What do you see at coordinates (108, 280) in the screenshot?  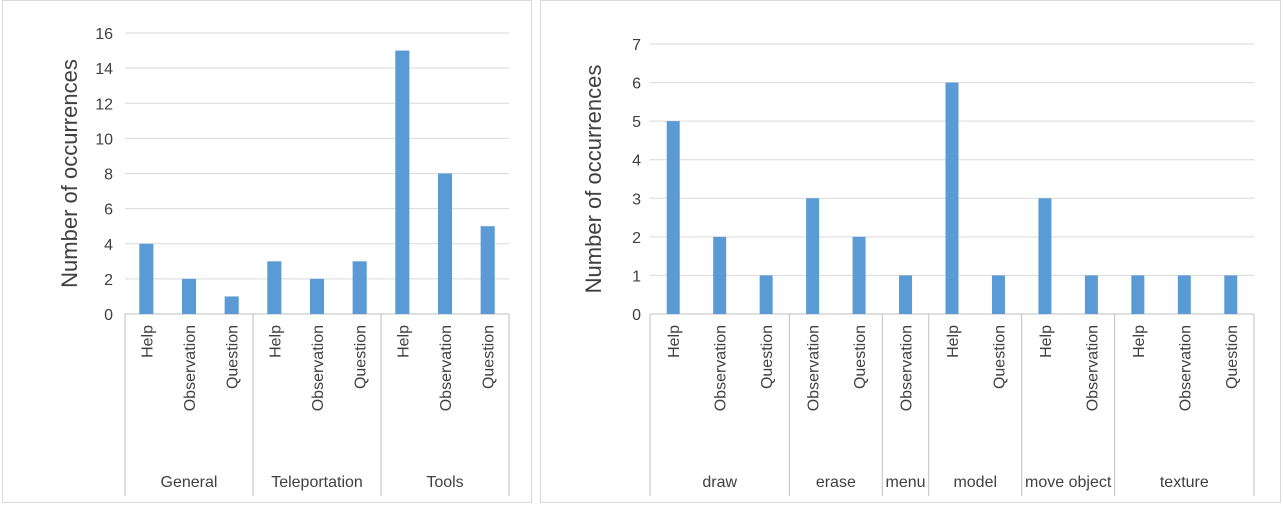 I see `chart0-y-tick-label: 2` at bounding box center [108, 280].